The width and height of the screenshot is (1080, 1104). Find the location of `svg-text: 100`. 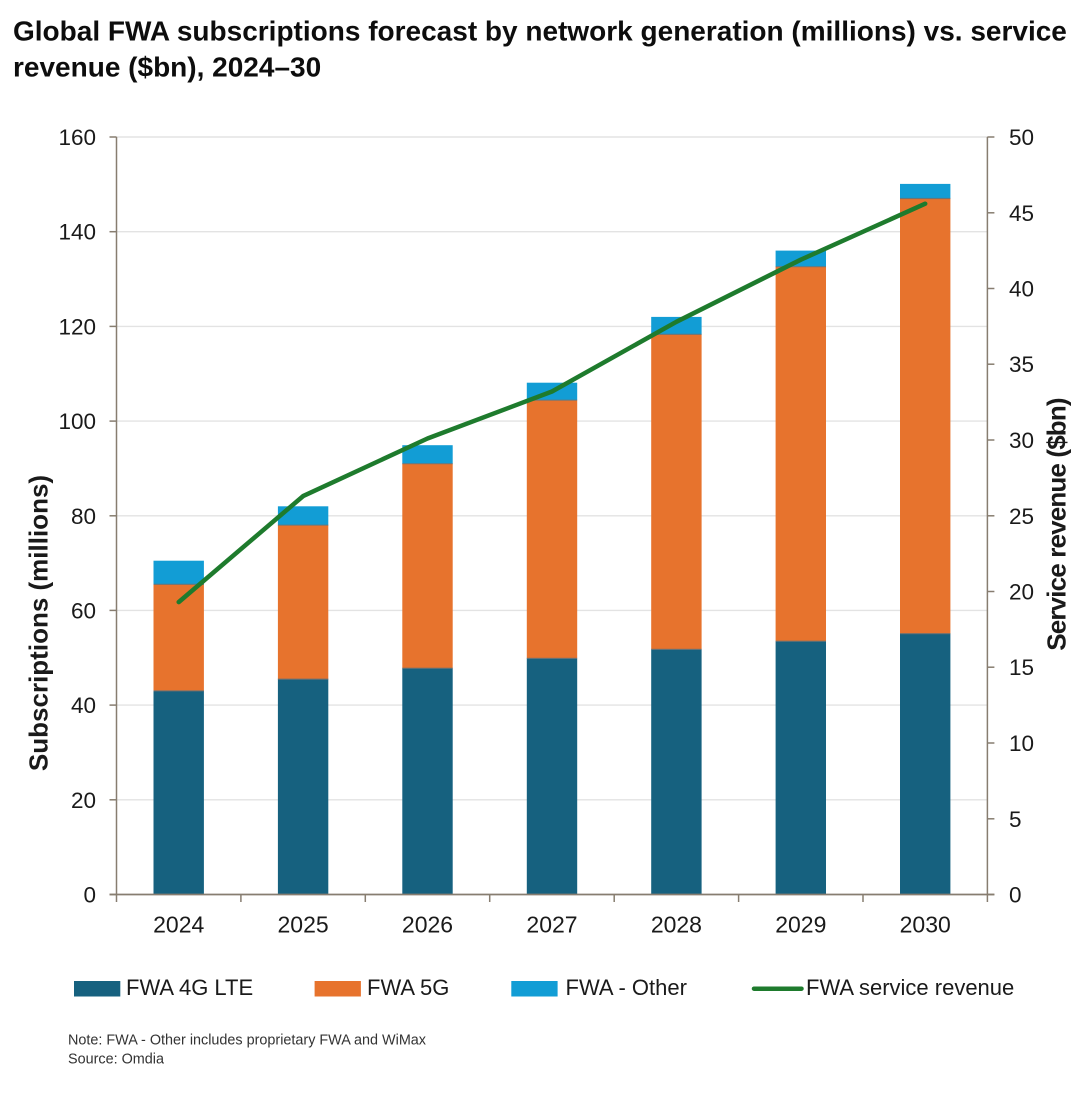

svg-text: 100 is located at coordinates (77, 421).